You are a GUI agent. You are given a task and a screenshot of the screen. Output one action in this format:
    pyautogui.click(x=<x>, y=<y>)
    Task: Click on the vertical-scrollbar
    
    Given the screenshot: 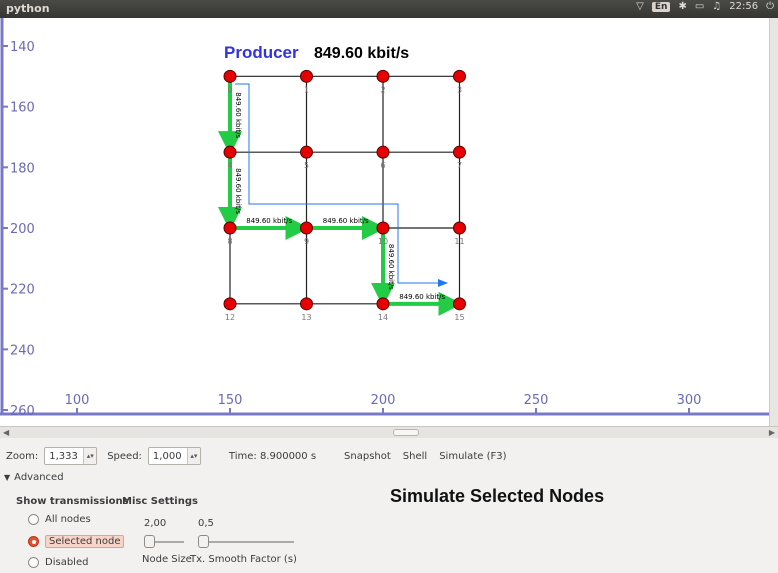 What is the action you would take?
    pyautogui.click(x=773, y=222)
    